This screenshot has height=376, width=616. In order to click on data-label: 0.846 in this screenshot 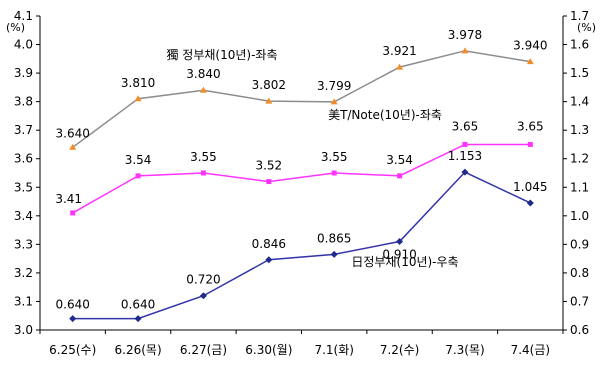, I will do `click(269, 244)`.